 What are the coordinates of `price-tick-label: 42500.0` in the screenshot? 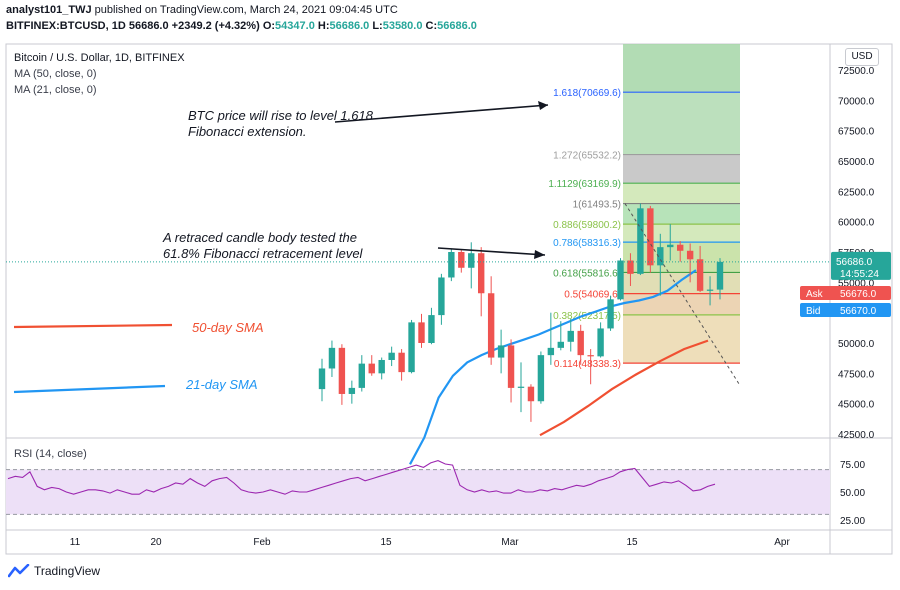 It's located at (856, 435).